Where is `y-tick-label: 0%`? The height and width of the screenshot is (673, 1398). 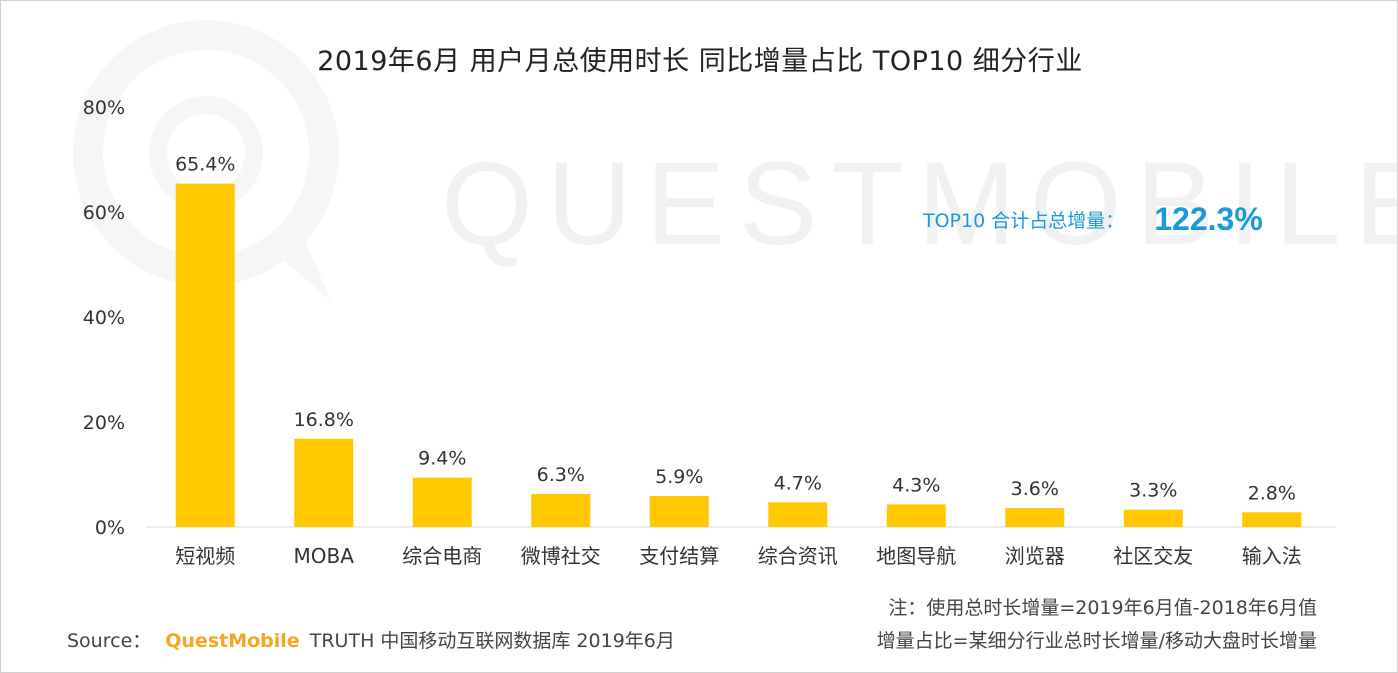
y-tick-label: 0% is located at coordinates (110, 528).